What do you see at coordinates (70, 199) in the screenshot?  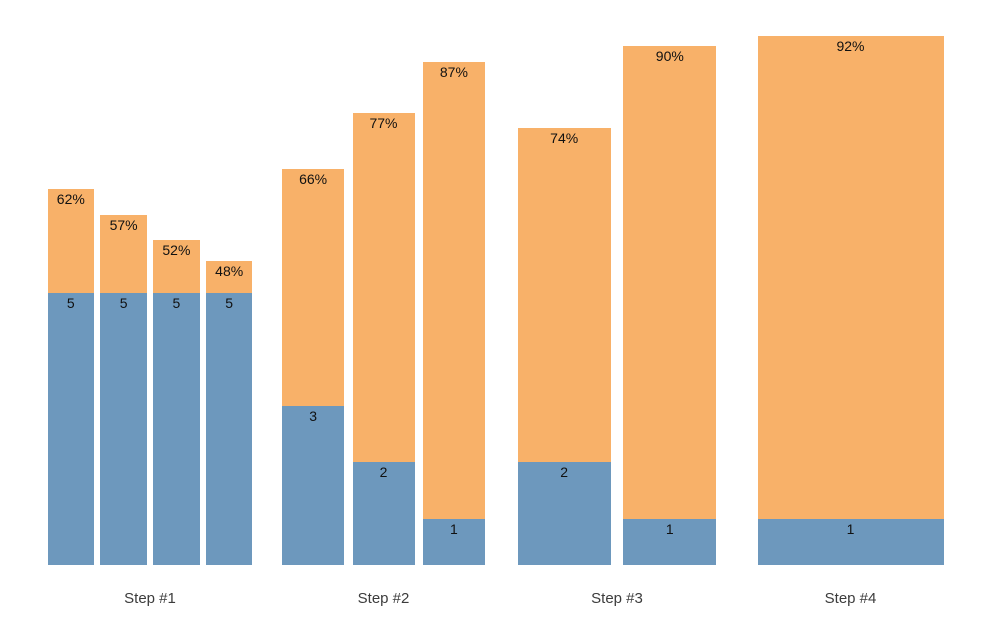 I see `pct-label: 62%` at bounding box center [70, 199].